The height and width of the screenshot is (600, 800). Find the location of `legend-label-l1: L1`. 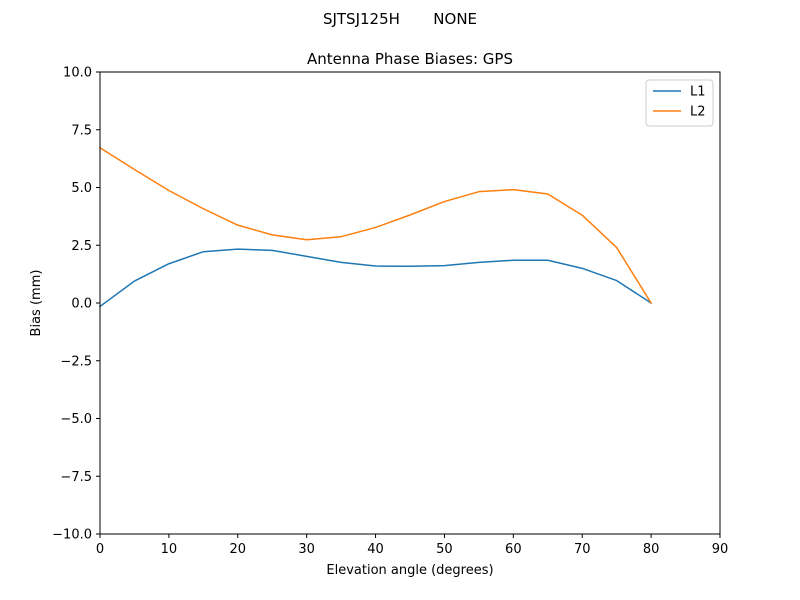

legend-label-l1: L1 is located at coordinates (698, 92).